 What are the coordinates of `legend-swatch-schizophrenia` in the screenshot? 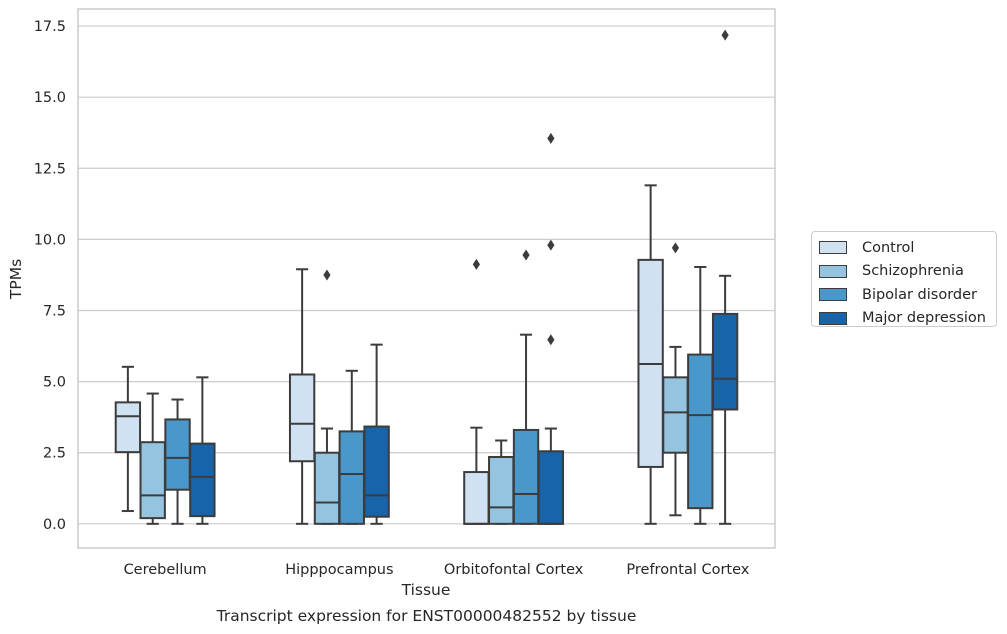 It's located at (833, 271).